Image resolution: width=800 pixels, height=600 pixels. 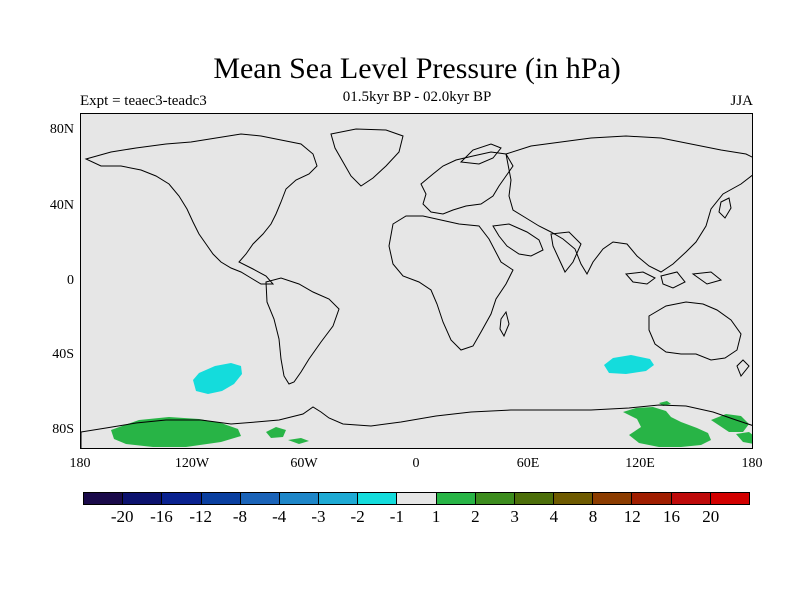 I want to click on colorbar-tick-label: -8, so click(x=240, y=516).